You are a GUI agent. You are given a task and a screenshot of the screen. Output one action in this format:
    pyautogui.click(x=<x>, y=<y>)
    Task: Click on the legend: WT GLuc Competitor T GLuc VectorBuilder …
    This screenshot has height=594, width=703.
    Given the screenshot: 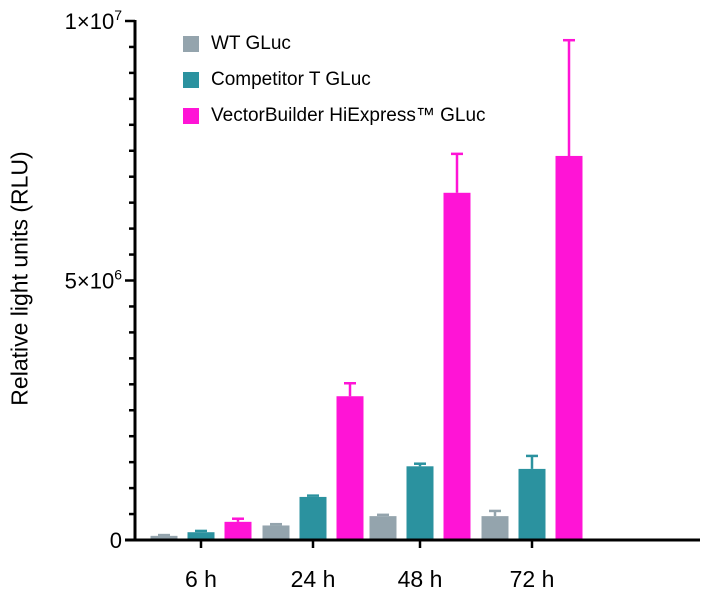 What is the action you would take?
    pyautogui.click(x=334, y=80)
    